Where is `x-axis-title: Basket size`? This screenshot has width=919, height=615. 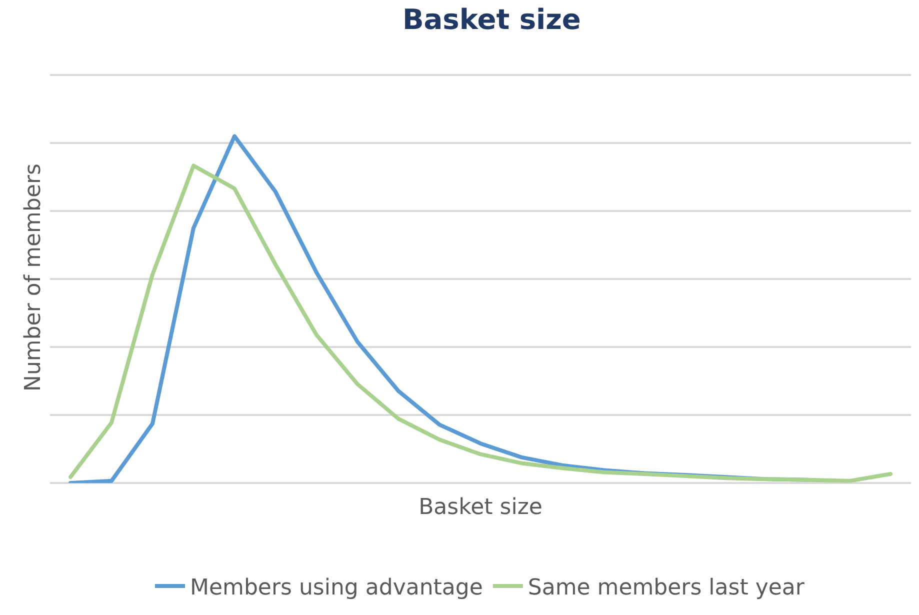 x-axis-title: Basket size is located at coordinates (480, 507).